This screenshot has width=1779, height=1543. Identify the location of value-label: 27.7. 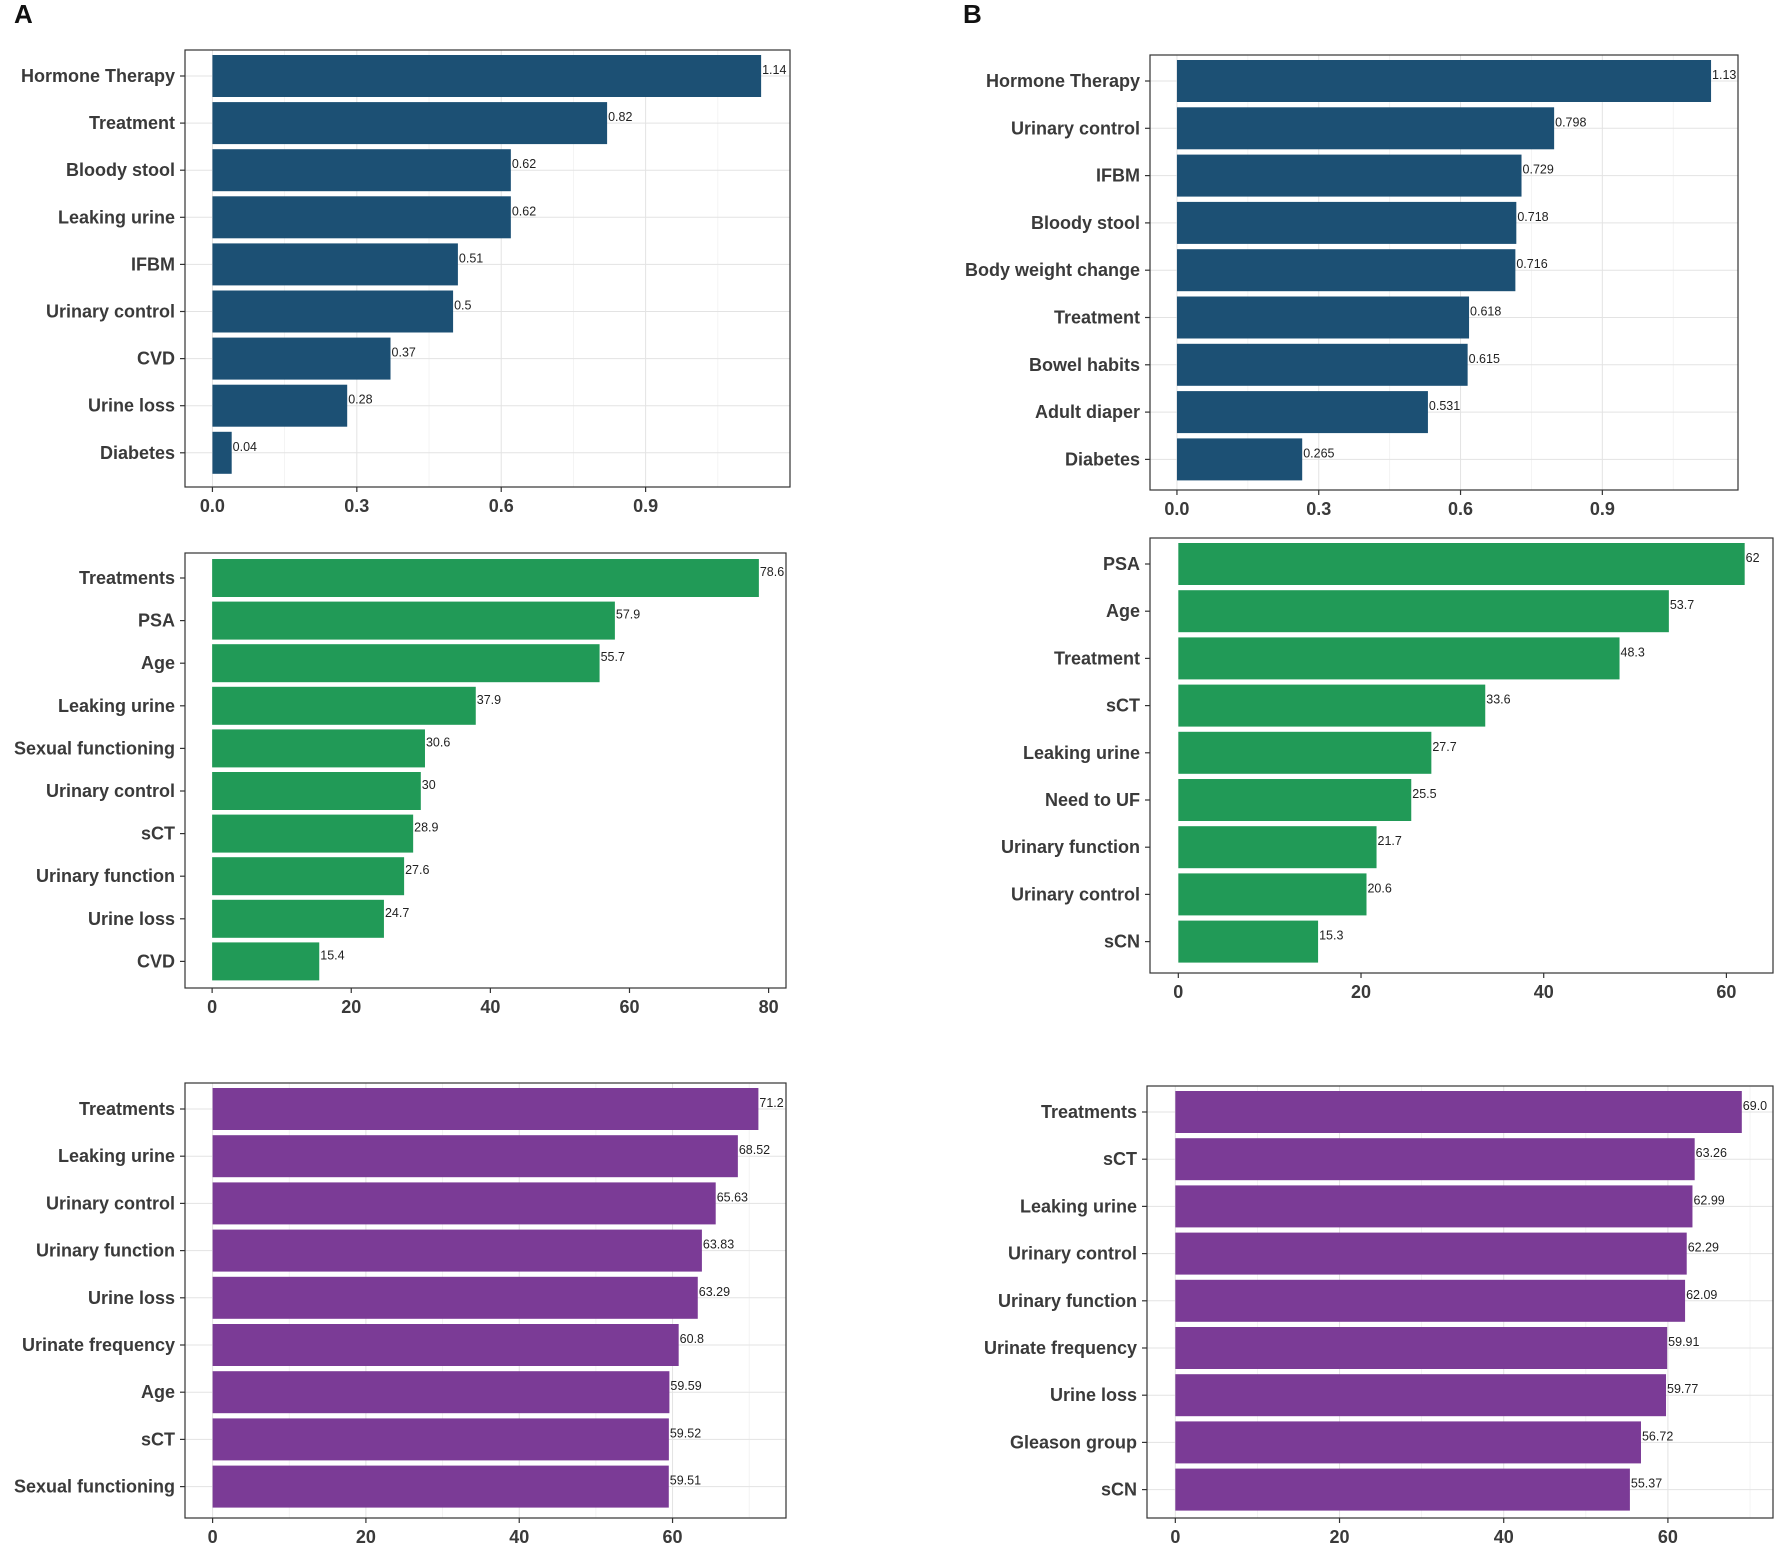
(1444, 747).